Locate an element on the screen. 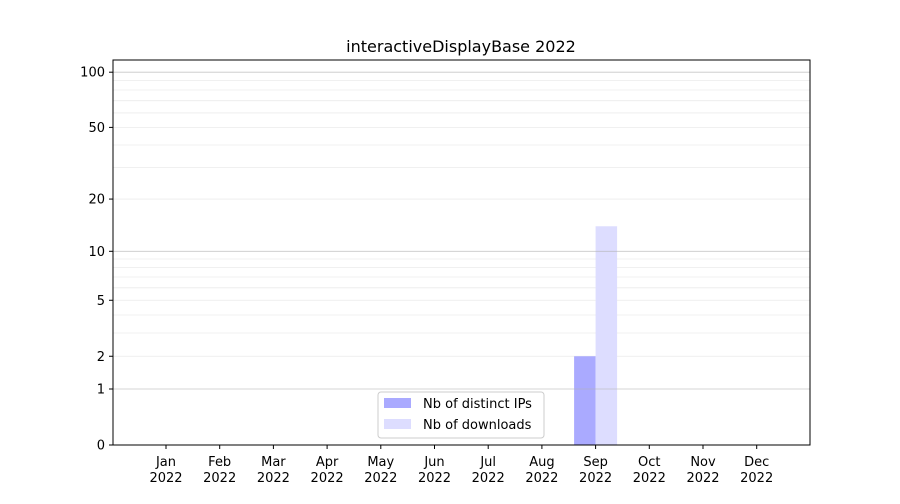  y-tick-label: 20 is located at coordinates (96, 200).